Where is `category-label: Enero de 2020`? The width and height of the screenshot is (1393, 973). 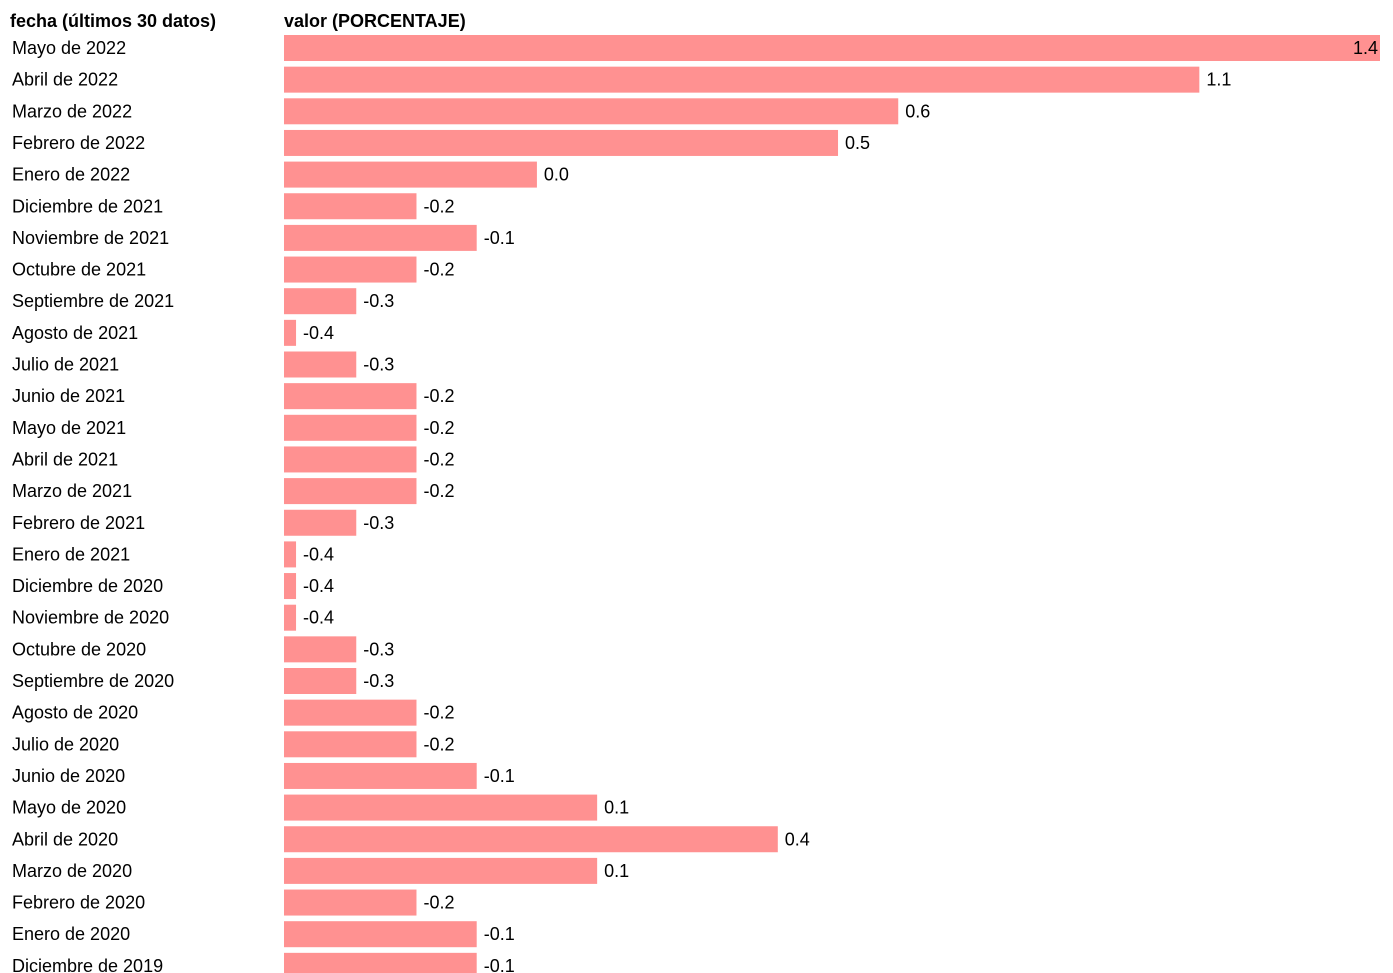
category-label: Enero de 2020 is located at coordinates (71, 934).